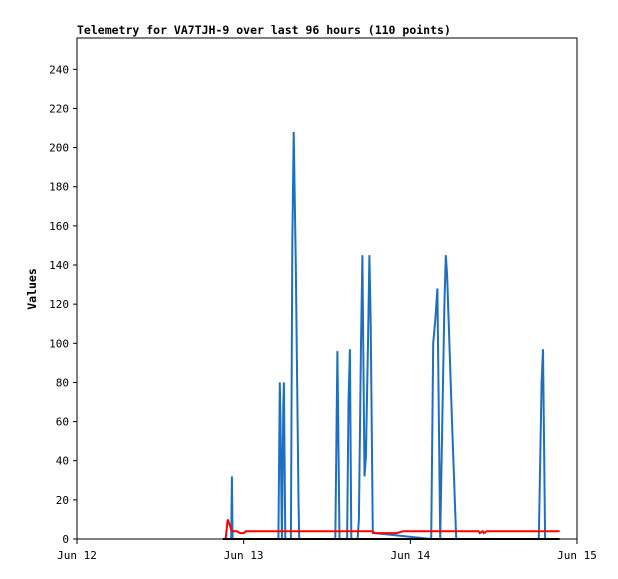  Describe the element at coordinates (62, 461) in the screenshot. I see `y-tick-label: 40` at that location.